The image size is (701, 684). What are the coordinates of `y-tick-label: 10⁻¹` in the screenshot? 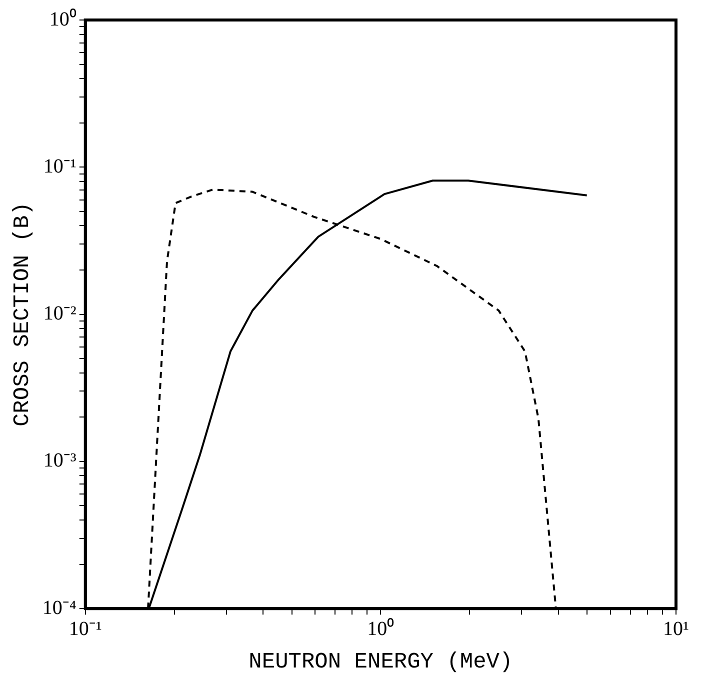 It's located at (59, 166).